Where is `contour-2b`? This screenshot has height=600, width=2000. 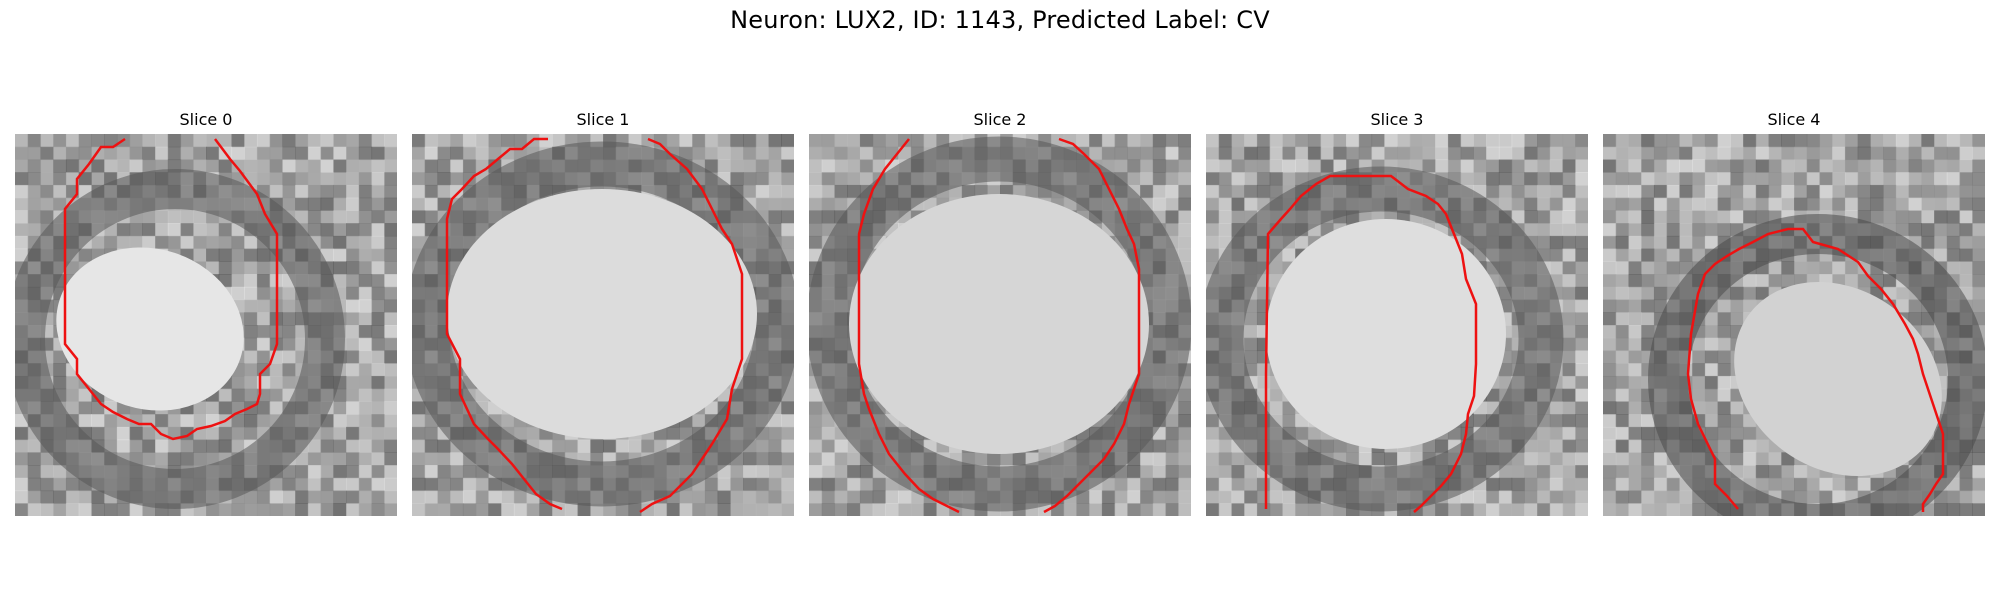
contour-2b is located at coordinates (1092, 325).